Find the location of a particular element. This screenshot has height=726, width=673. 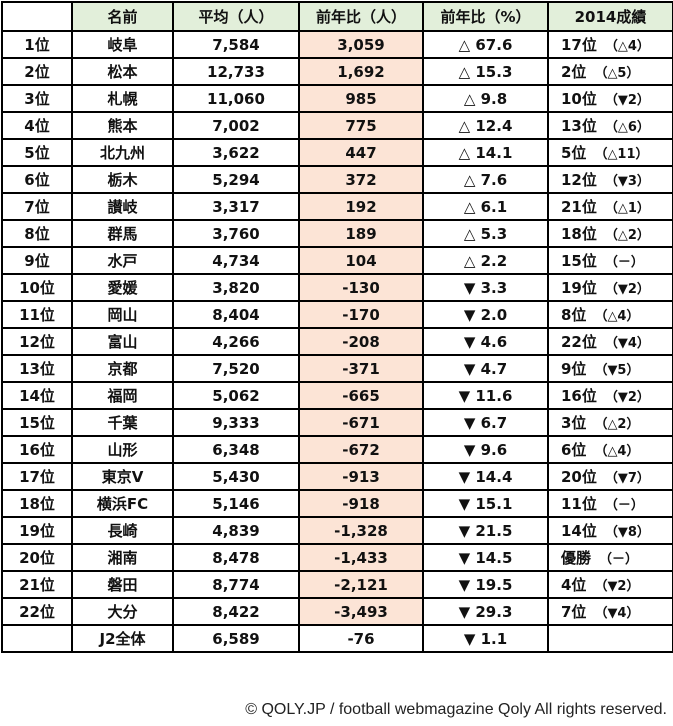

name-cell: 岡山 is located at coordinates (122, 314).